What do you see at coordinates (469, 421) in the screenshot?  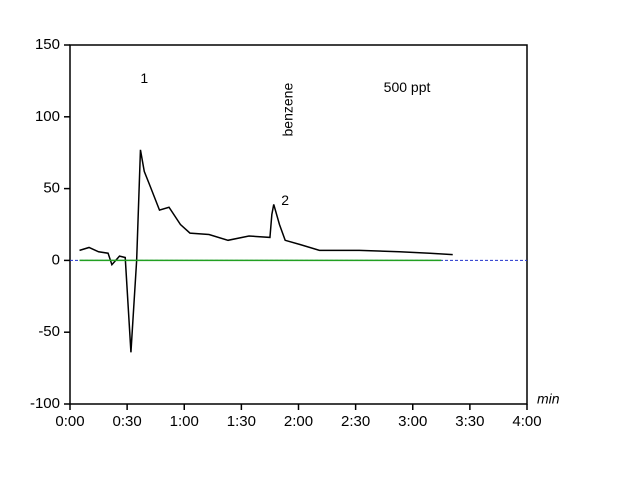 I see `x-tick-label: 3:30` at bounding box center [469, 421].